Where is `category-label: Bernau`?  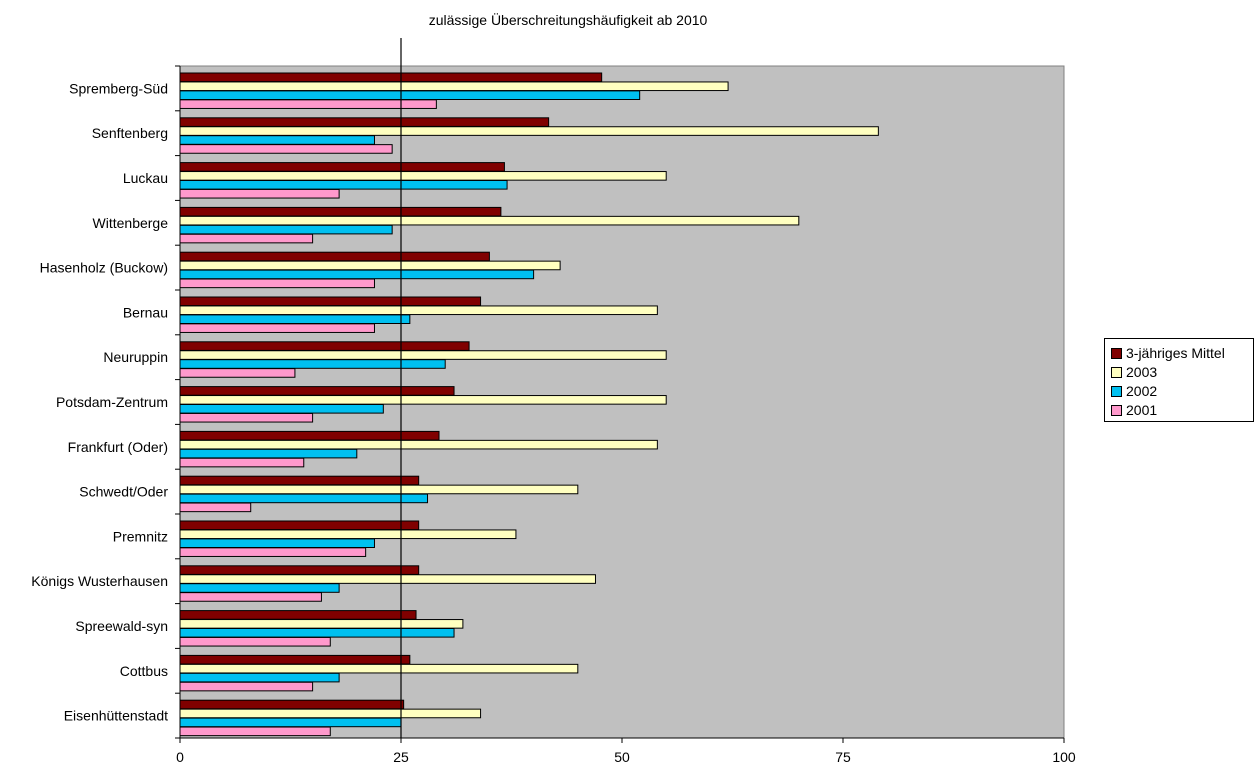
category-label: Bernau is located at coordinates (145, 312).